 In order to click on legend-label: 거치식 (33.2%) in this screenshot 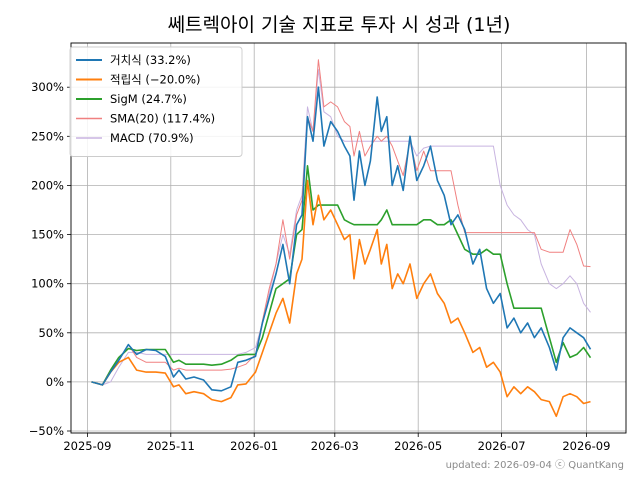, I will do `click(150, 60)`.